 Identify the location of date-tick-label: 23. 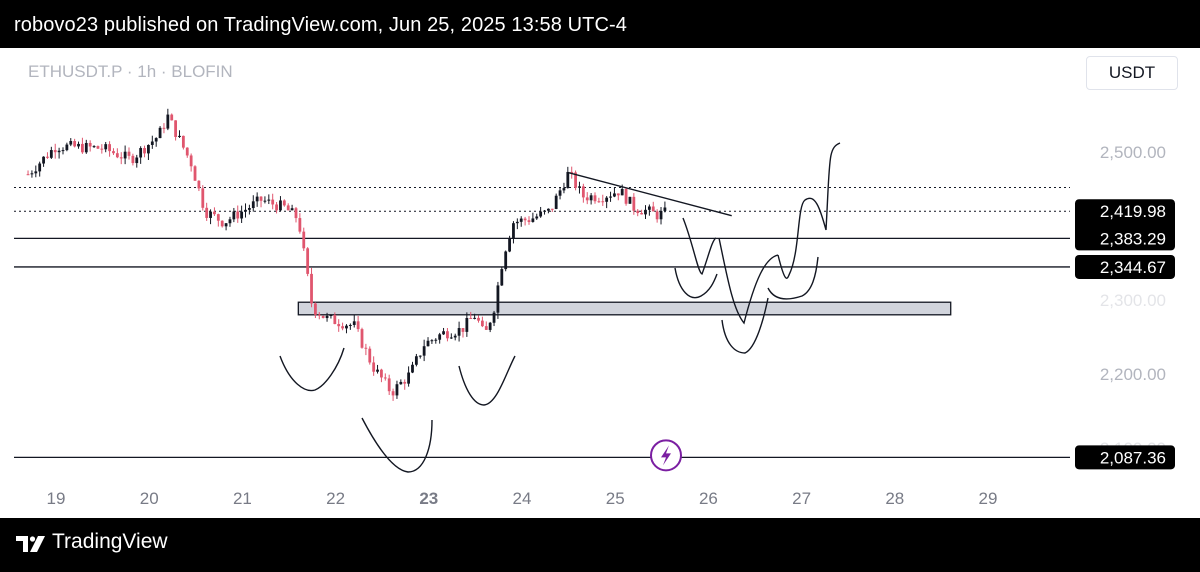
(428, 498).